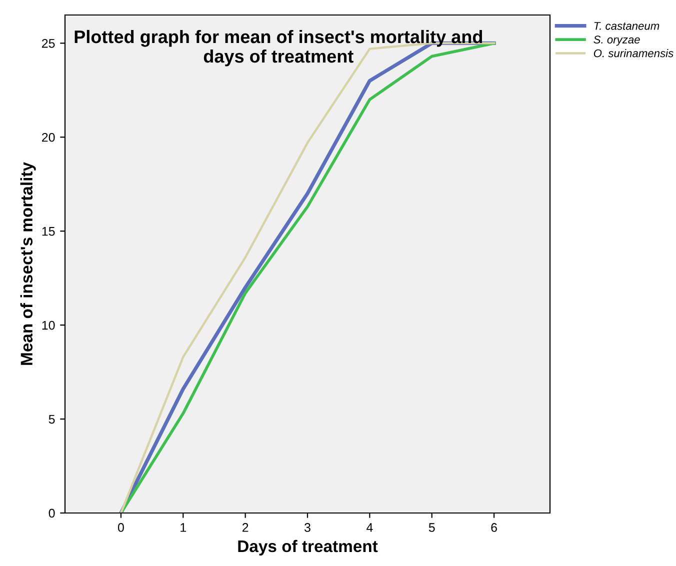 The height and width of the screenshot is (566, 676). I want to click on legend-label: S. oryzae, so click(617, 41).